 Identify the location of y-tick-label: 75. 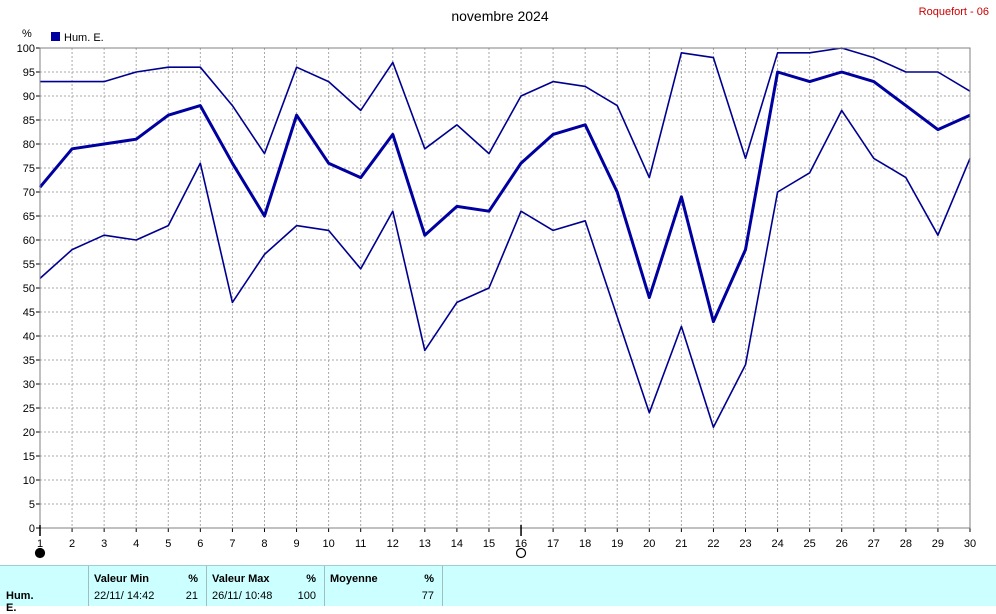
(29, 169).